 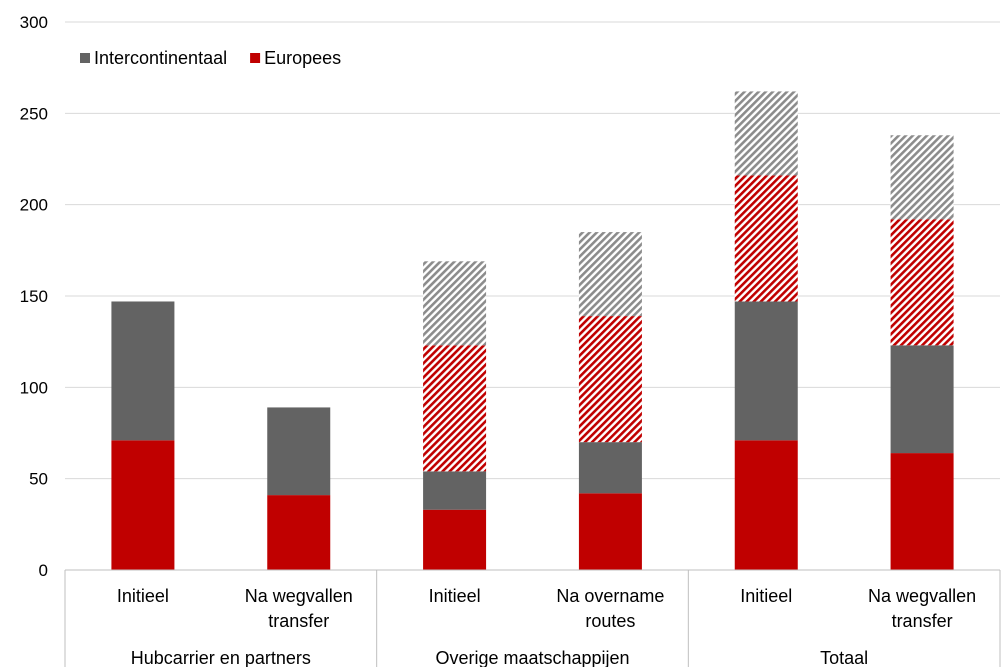 What do you see at coordinates (844, 657) in the screenshot?
I see `group-label: Totaal` at bounding box center [844, 657].